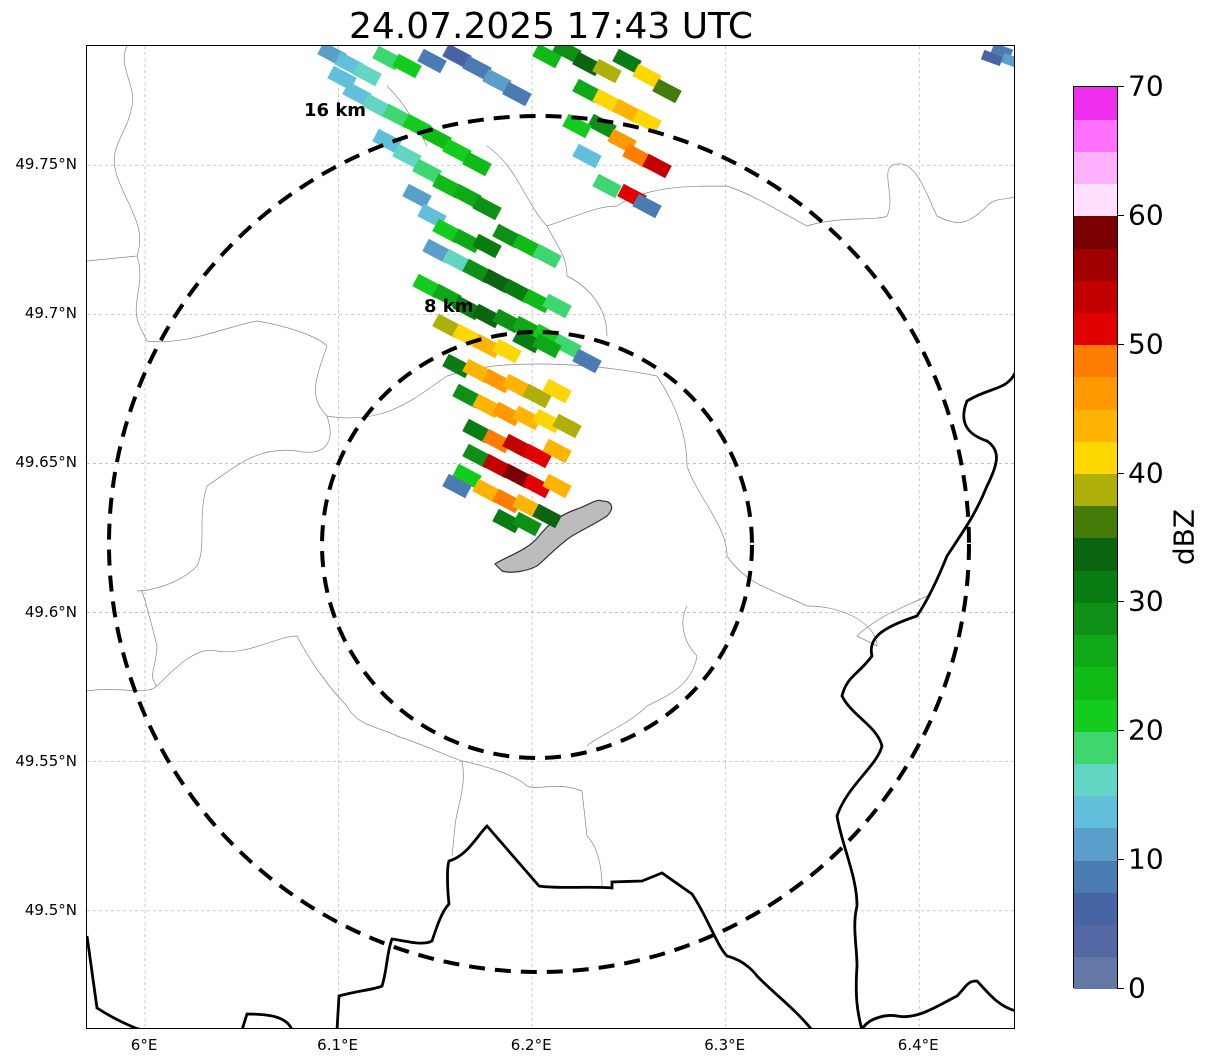 This screenshot has height=1064, width=1207. What do you see at coordinates (335, 110) in the screenshot?
I see `ring-label-16km: 16 km` at bounding box center [335, 110].